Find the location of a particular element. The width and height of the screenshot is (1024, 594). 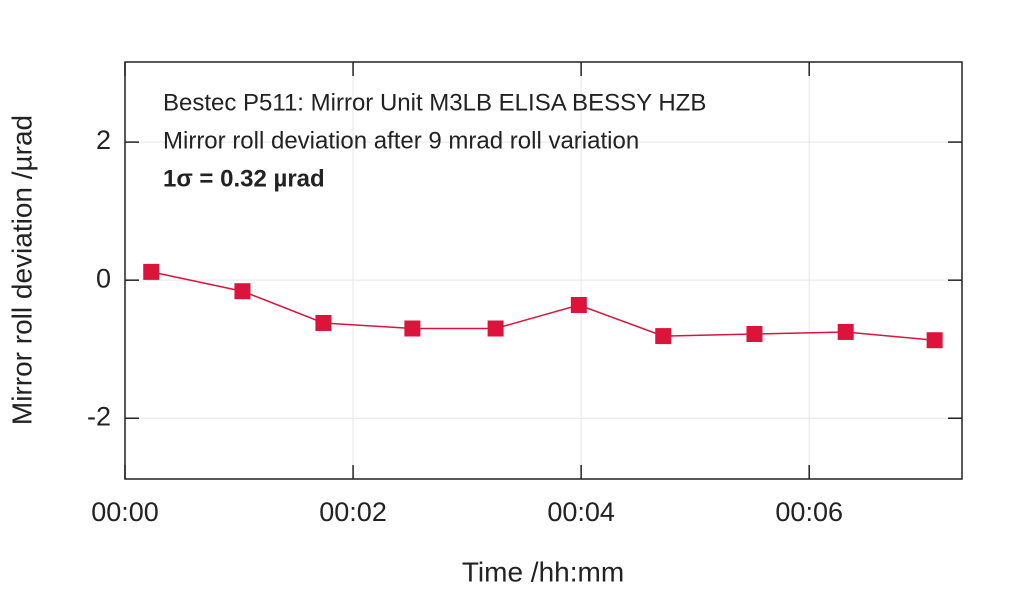

x-tick-label: 00:06 is located at coordinates (809, 512).